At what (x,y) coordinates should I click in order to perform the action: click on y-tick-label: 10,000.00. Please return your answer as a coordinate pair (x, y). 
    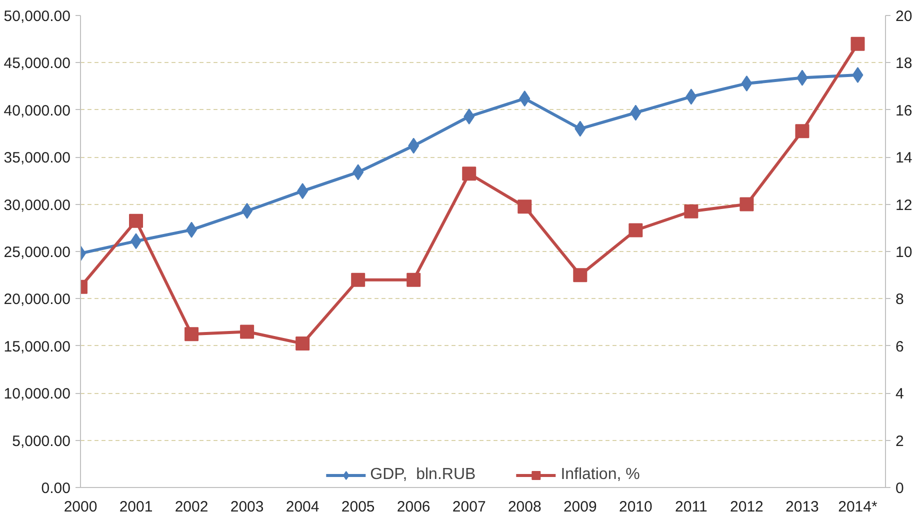
    Looking at the image, I should click on (37, 394).